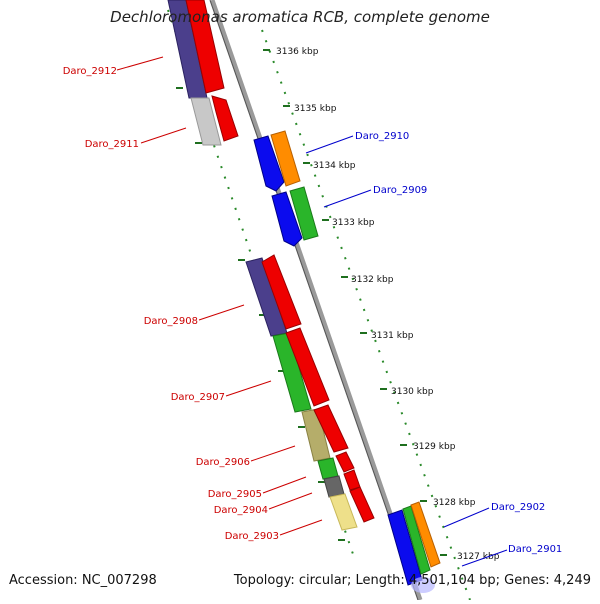 The height and width of the screenshot is (604, 600). What do you see at coordinates (285, 158) in the screenshot?
I see `gene-block-2910-orange` at bounding box center [285, 158].